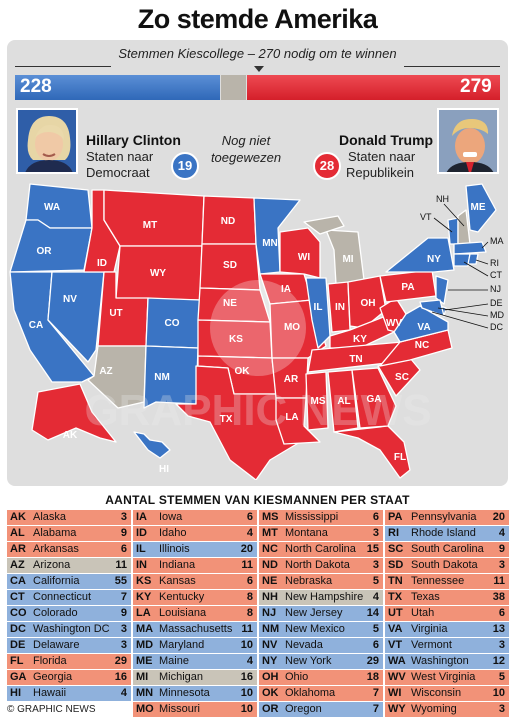  What do you see at coordinates (312, 517) in the screenshot?
I see `state-name: Mississippi` at bounding box center [312, 517].